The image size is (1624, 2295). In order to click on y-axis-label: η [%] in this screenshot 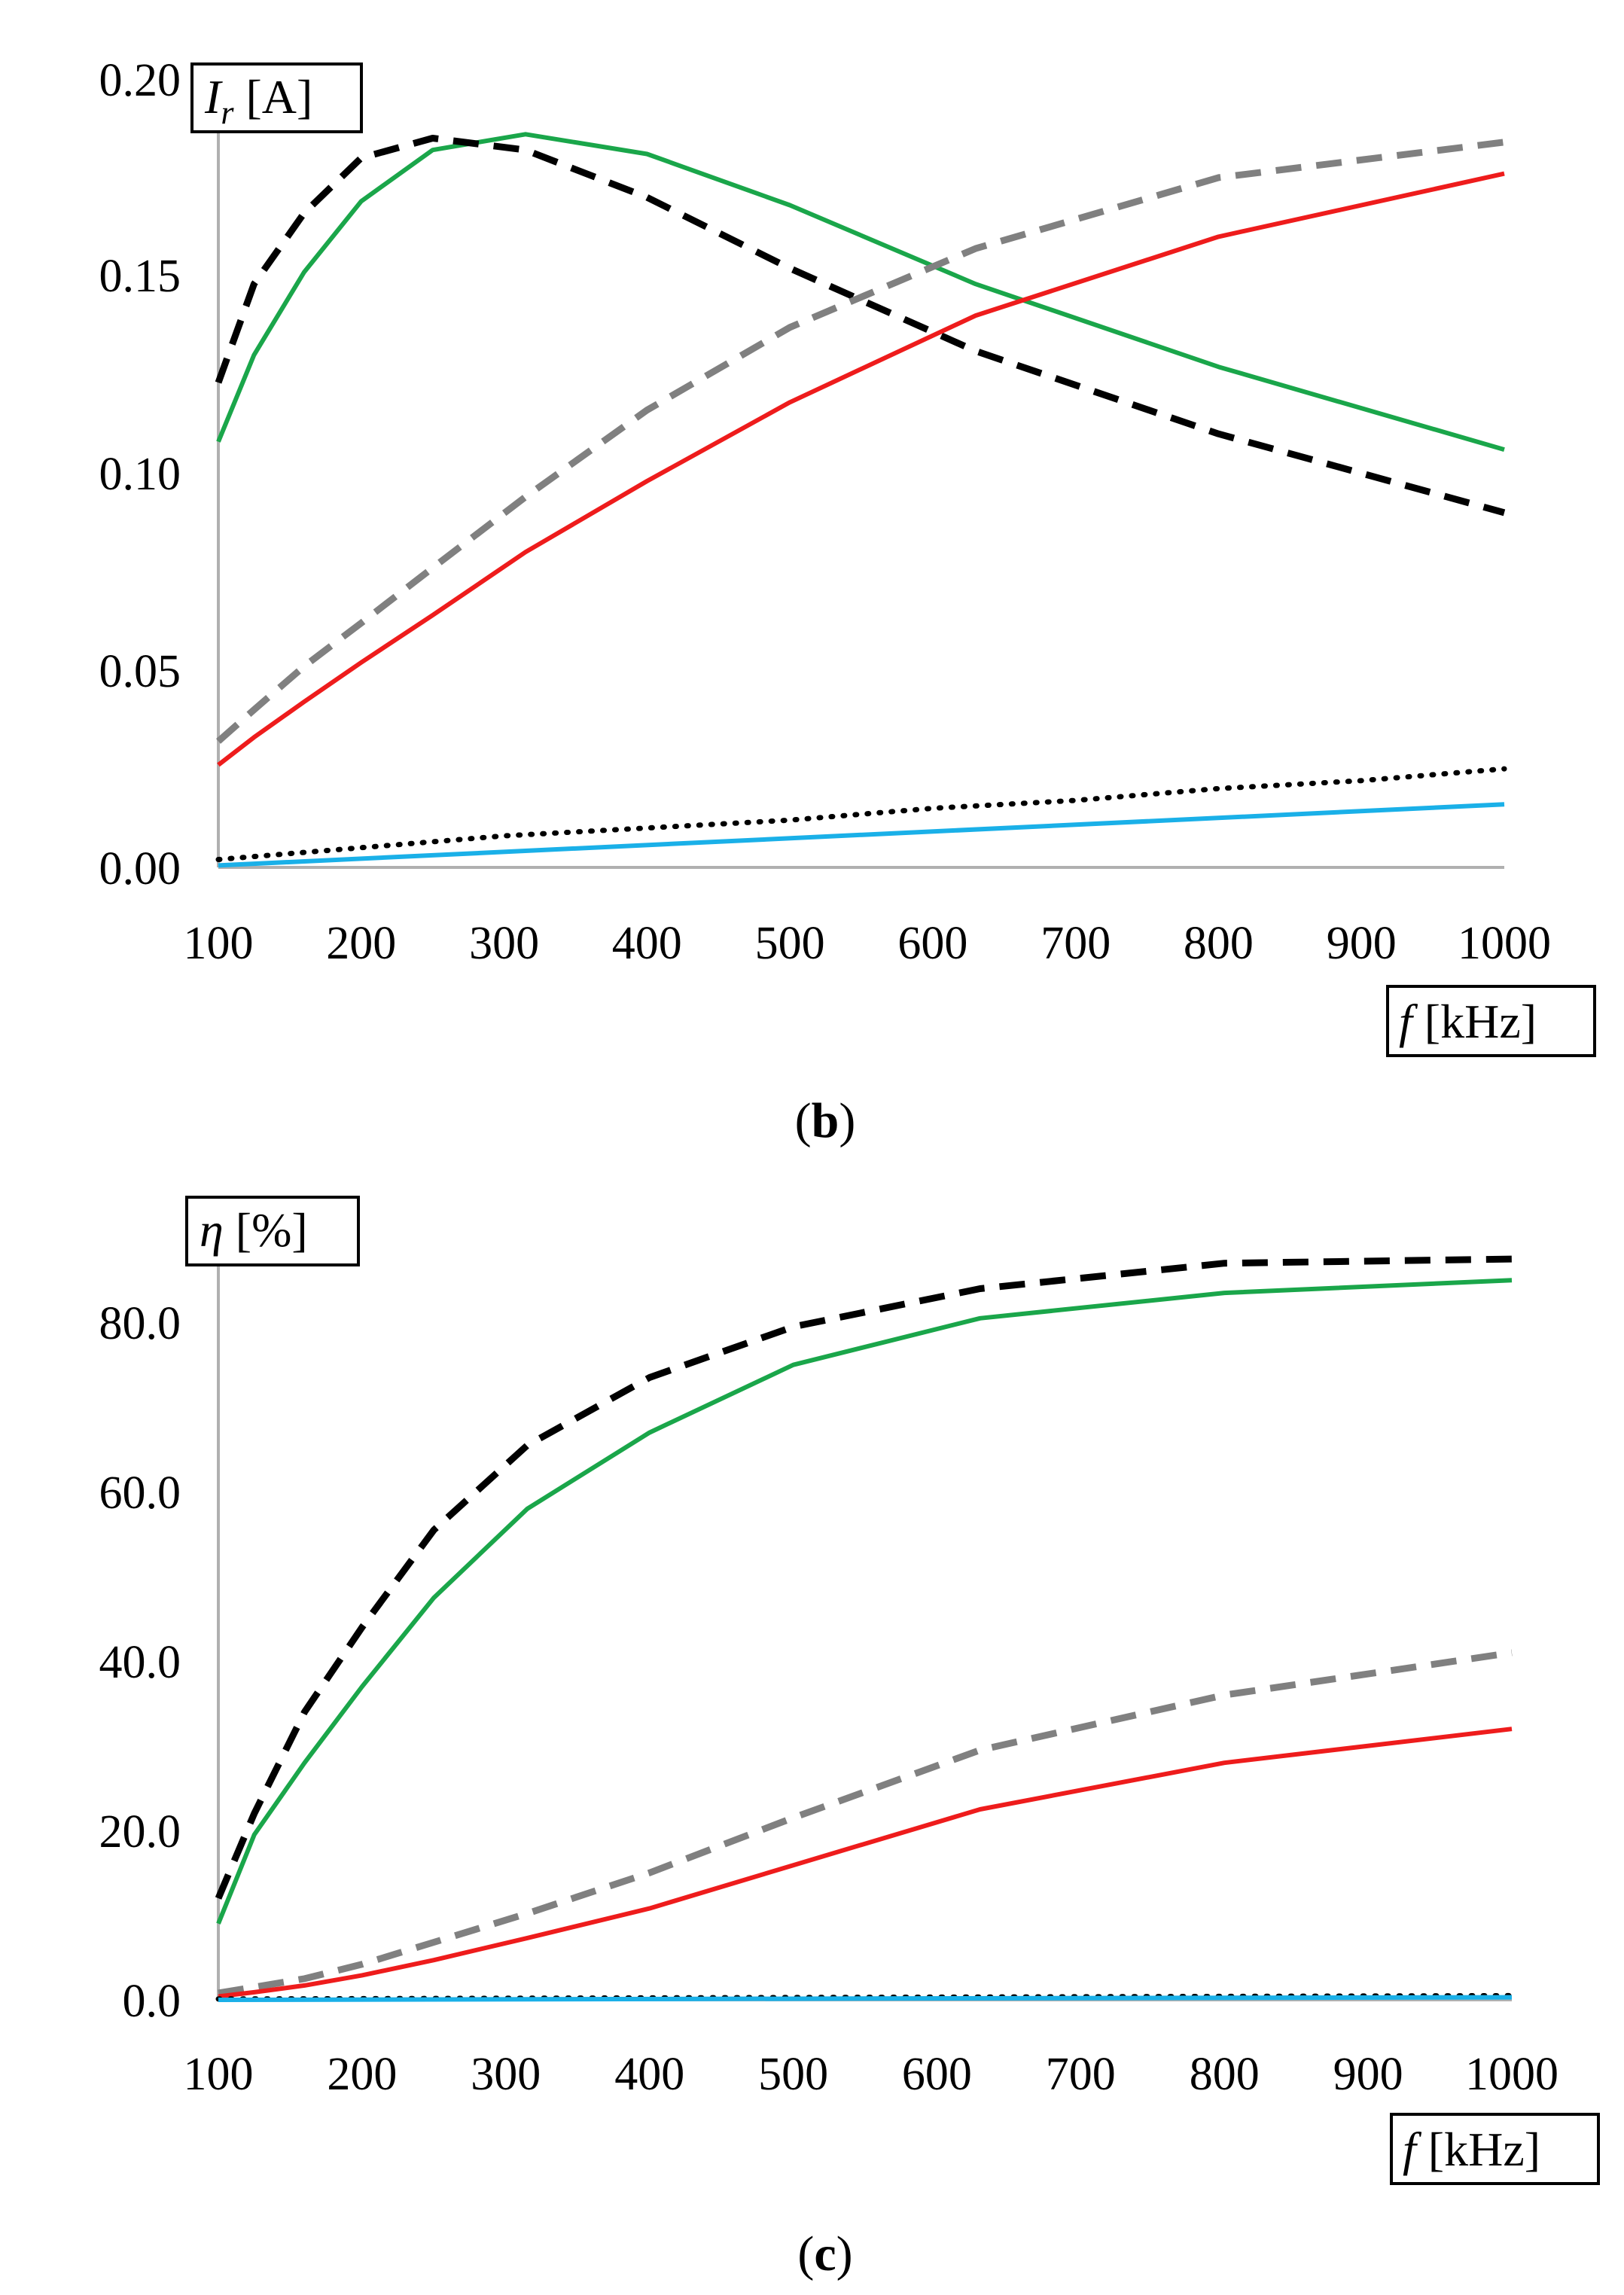, I will do `click(272, 1231)`.